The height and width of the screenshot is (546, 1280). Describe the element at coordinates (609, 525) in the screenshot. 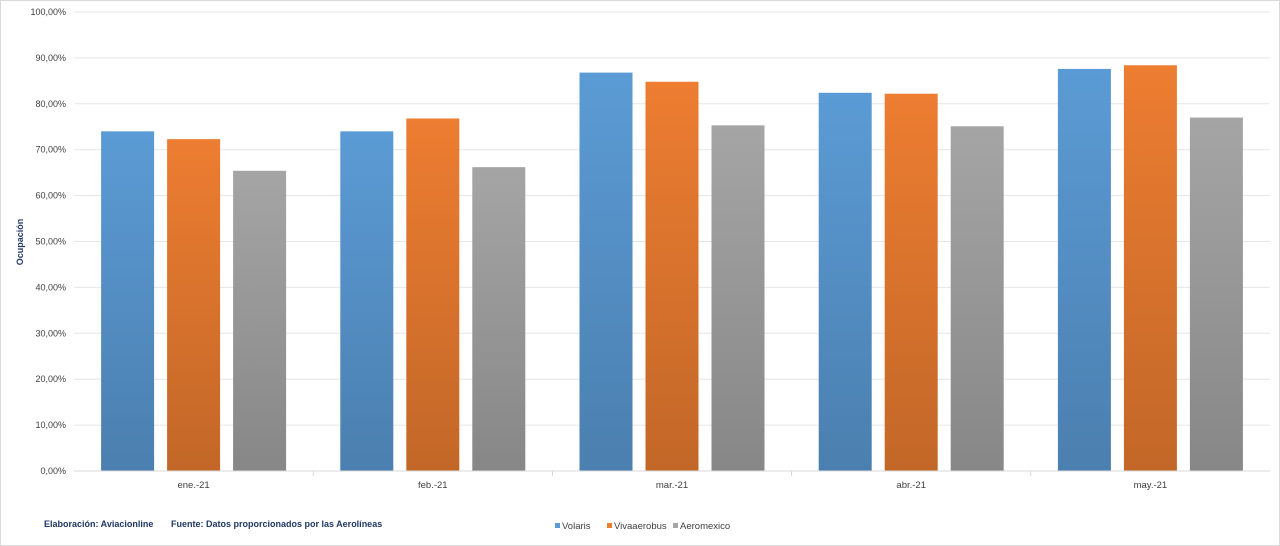

I see `legend-swatch-vivaaerobus` at that location.